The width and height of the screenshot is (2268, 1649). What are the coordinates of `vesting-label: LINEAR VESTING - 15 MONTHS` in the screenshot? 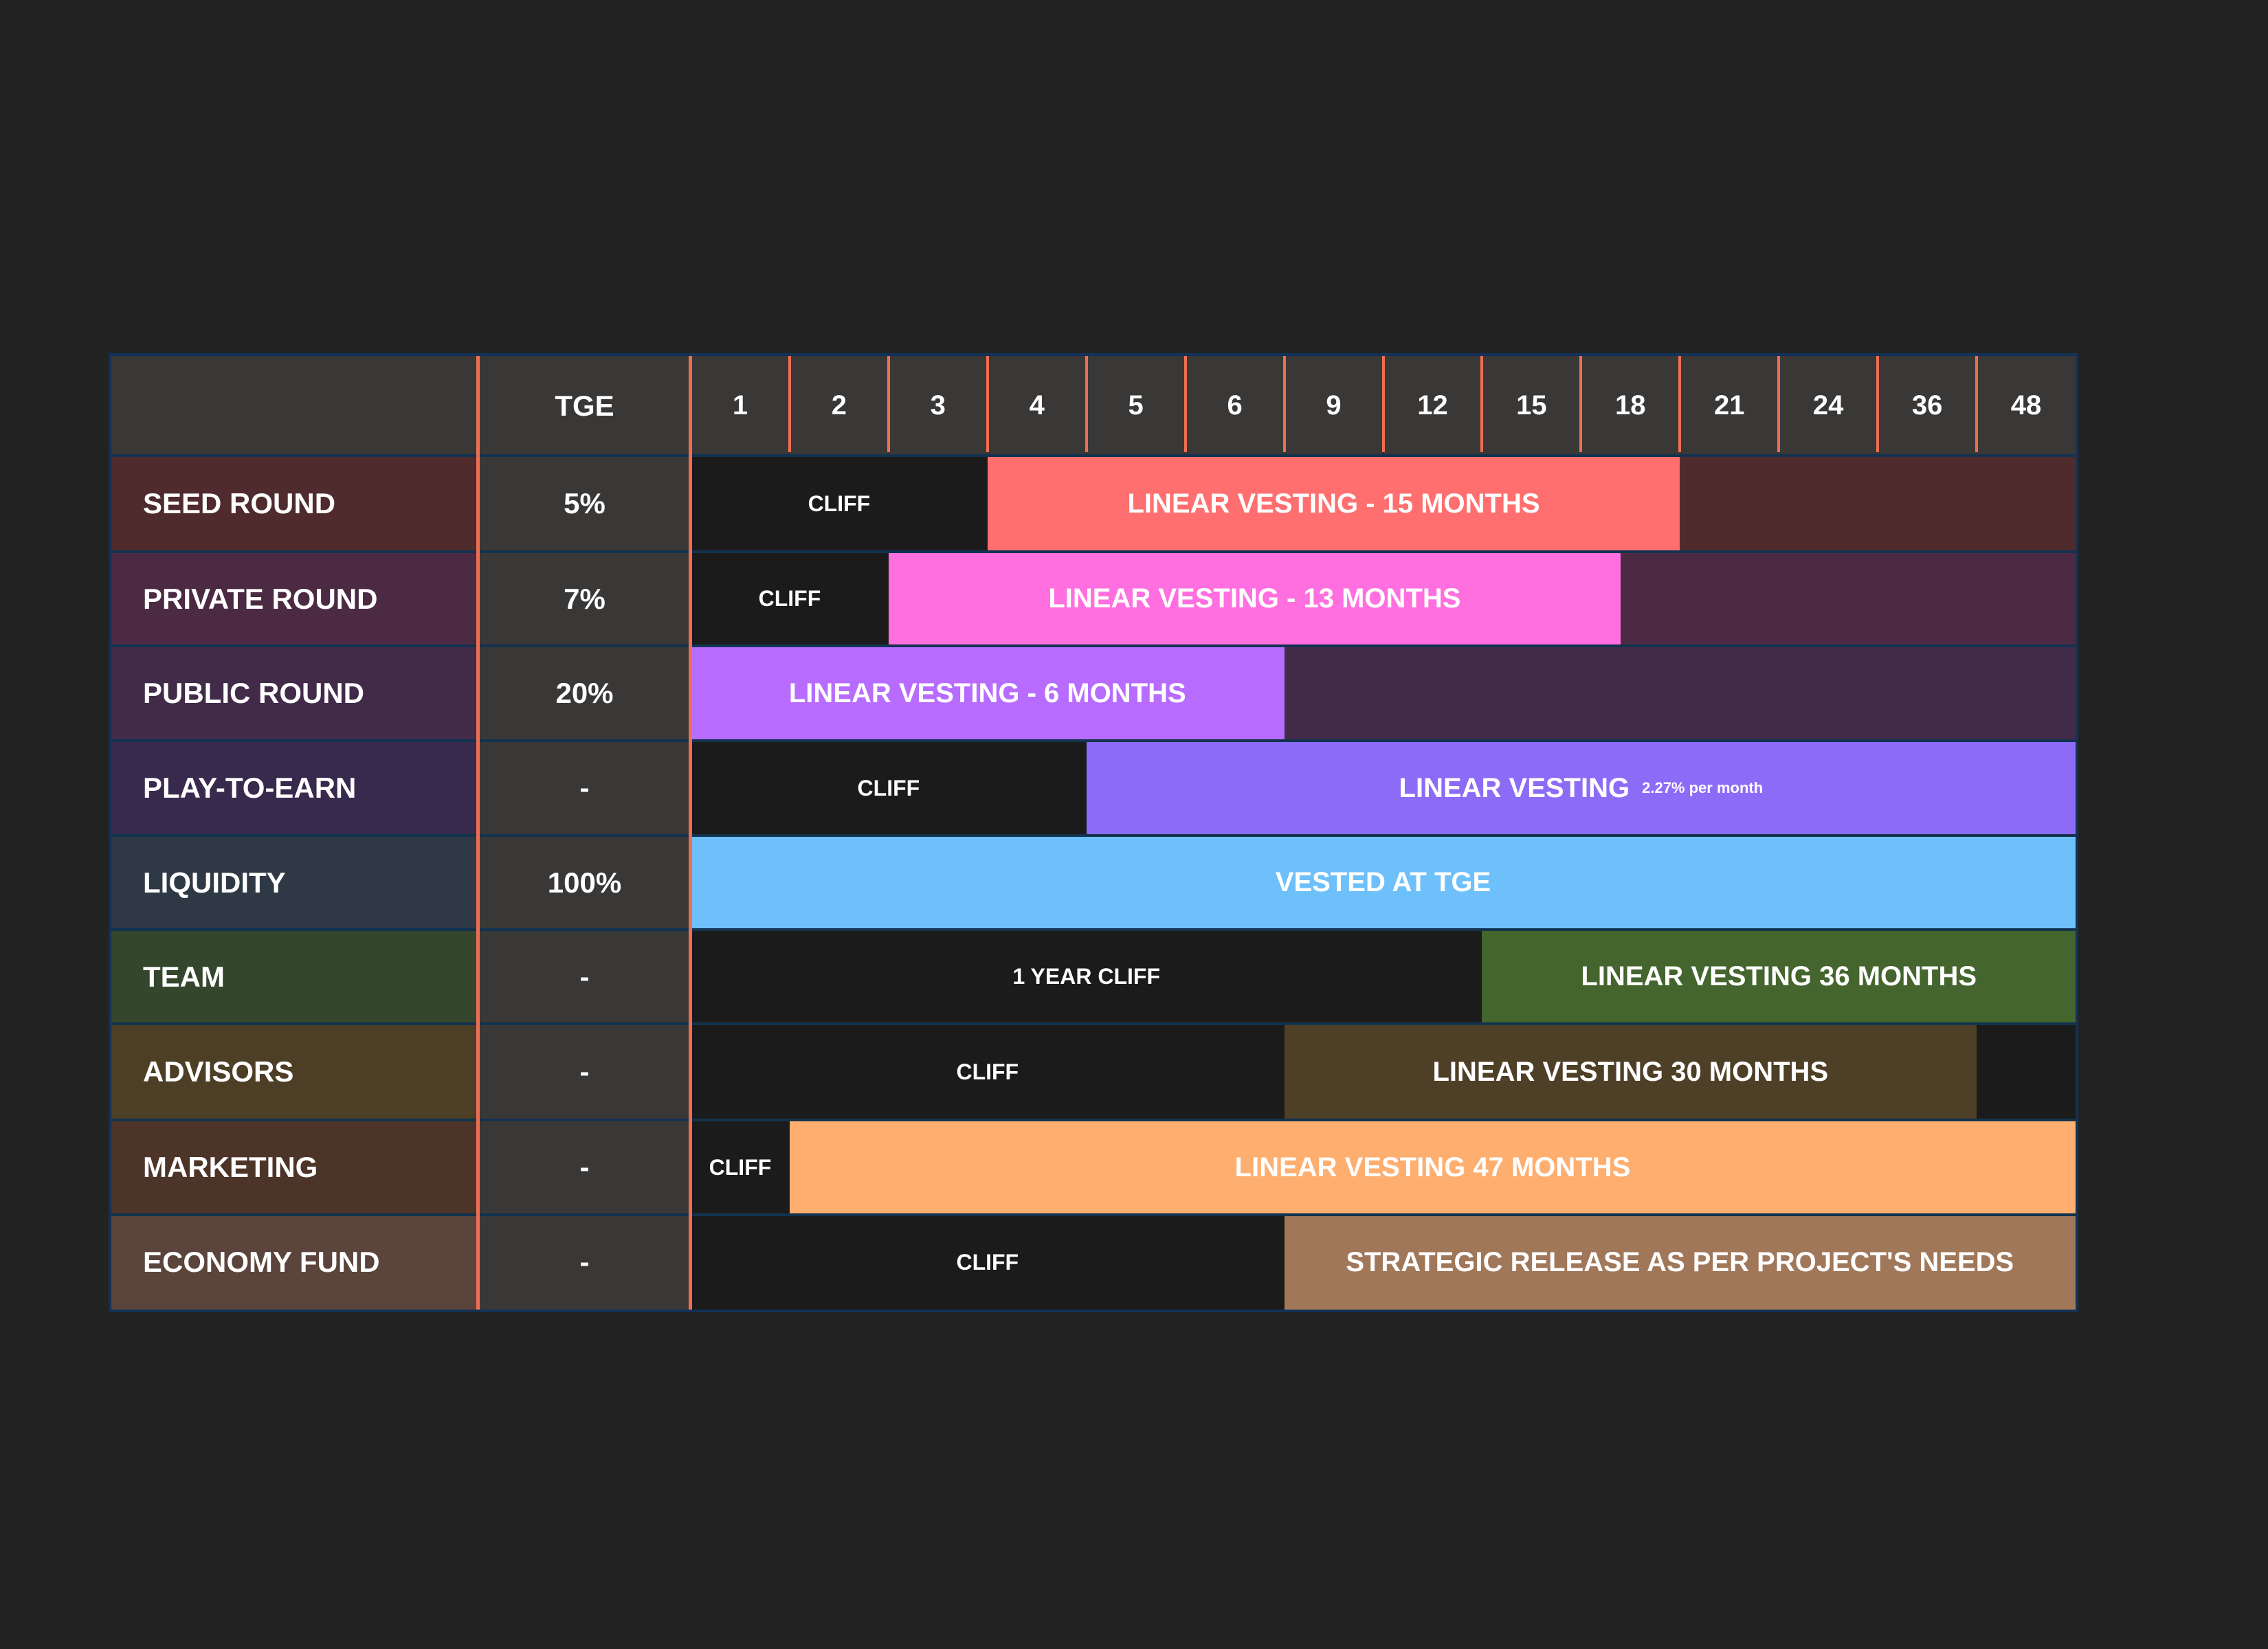 It's located at (1333, 503).